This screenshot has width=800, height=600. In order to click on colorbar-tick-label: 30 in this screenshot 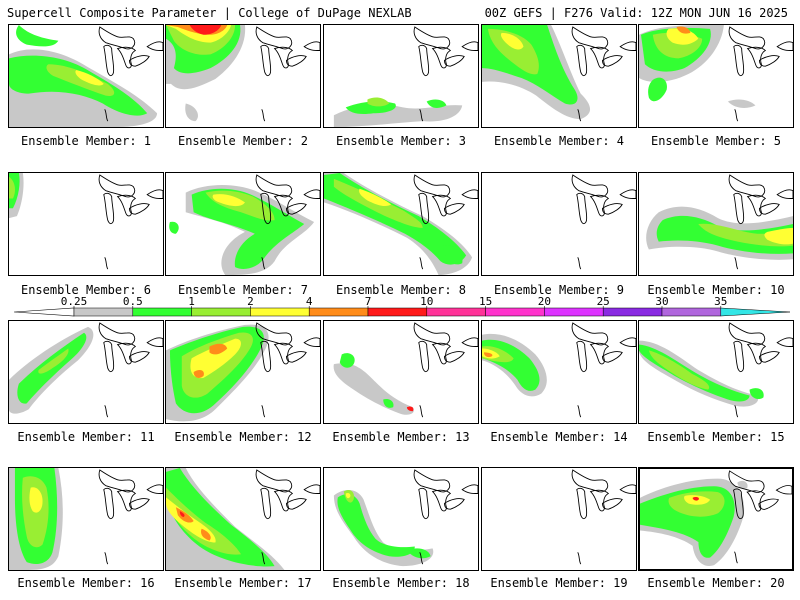, I will do `click(661, 302)`.